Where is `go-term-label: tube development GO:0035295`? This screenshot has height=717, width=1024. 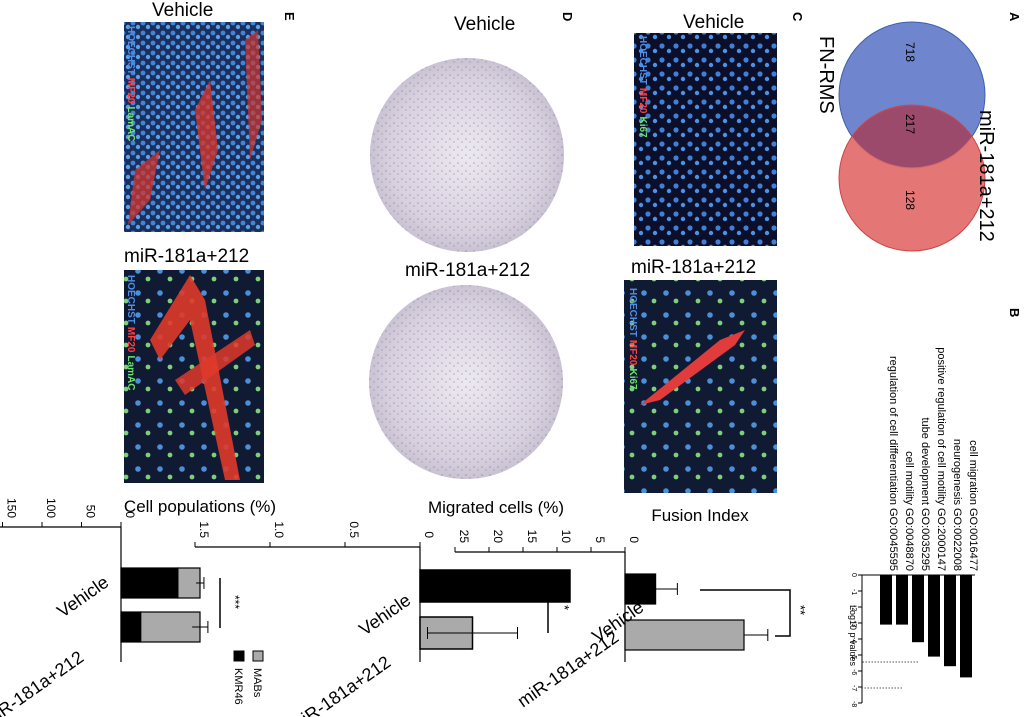
go-term-label: tube development GO:0035295 is located at coordinates (925, 494).